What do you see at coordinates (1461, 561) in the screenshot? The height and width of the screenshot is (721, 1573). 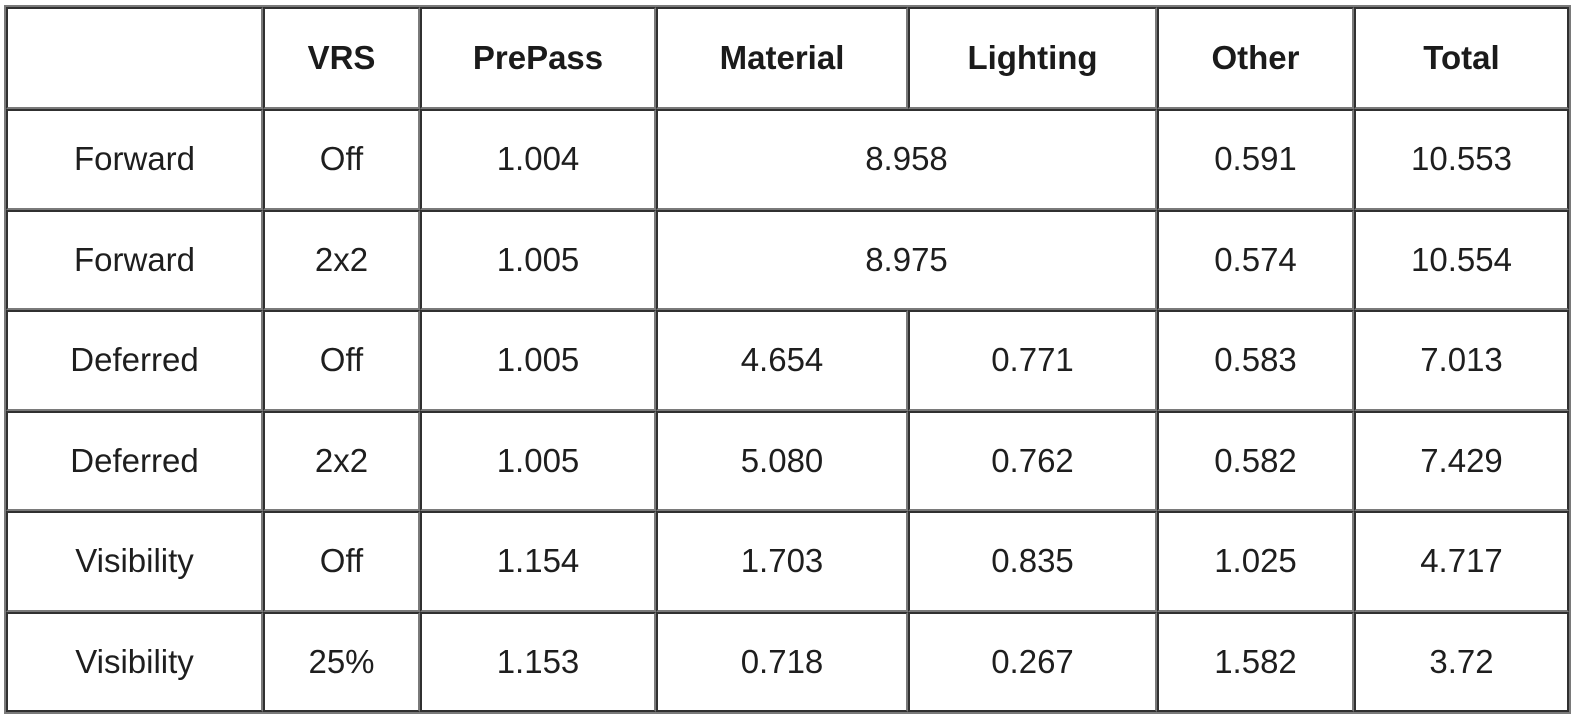 I see `cell-total: 4.717` at bounding box center [1461, 561].